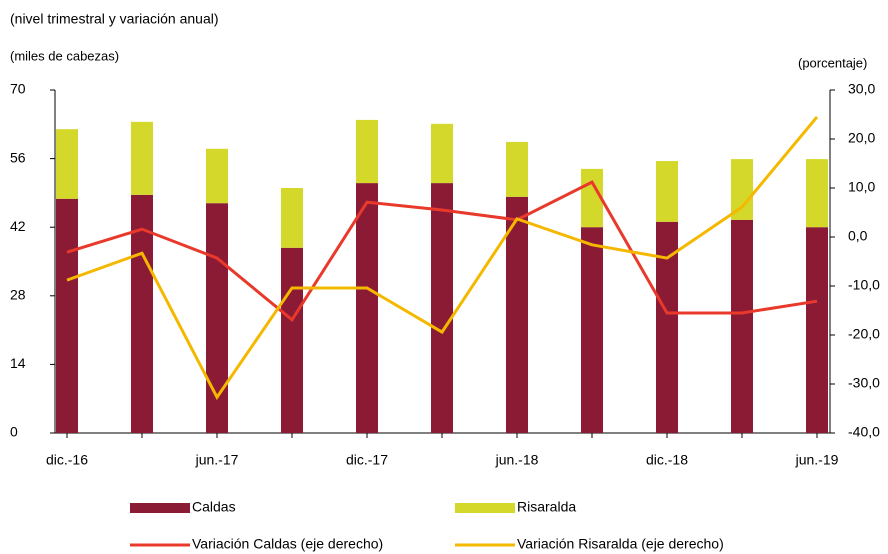 The image size is (888, 554). I want to click on y-tick-label: 0, so click(14, 432).